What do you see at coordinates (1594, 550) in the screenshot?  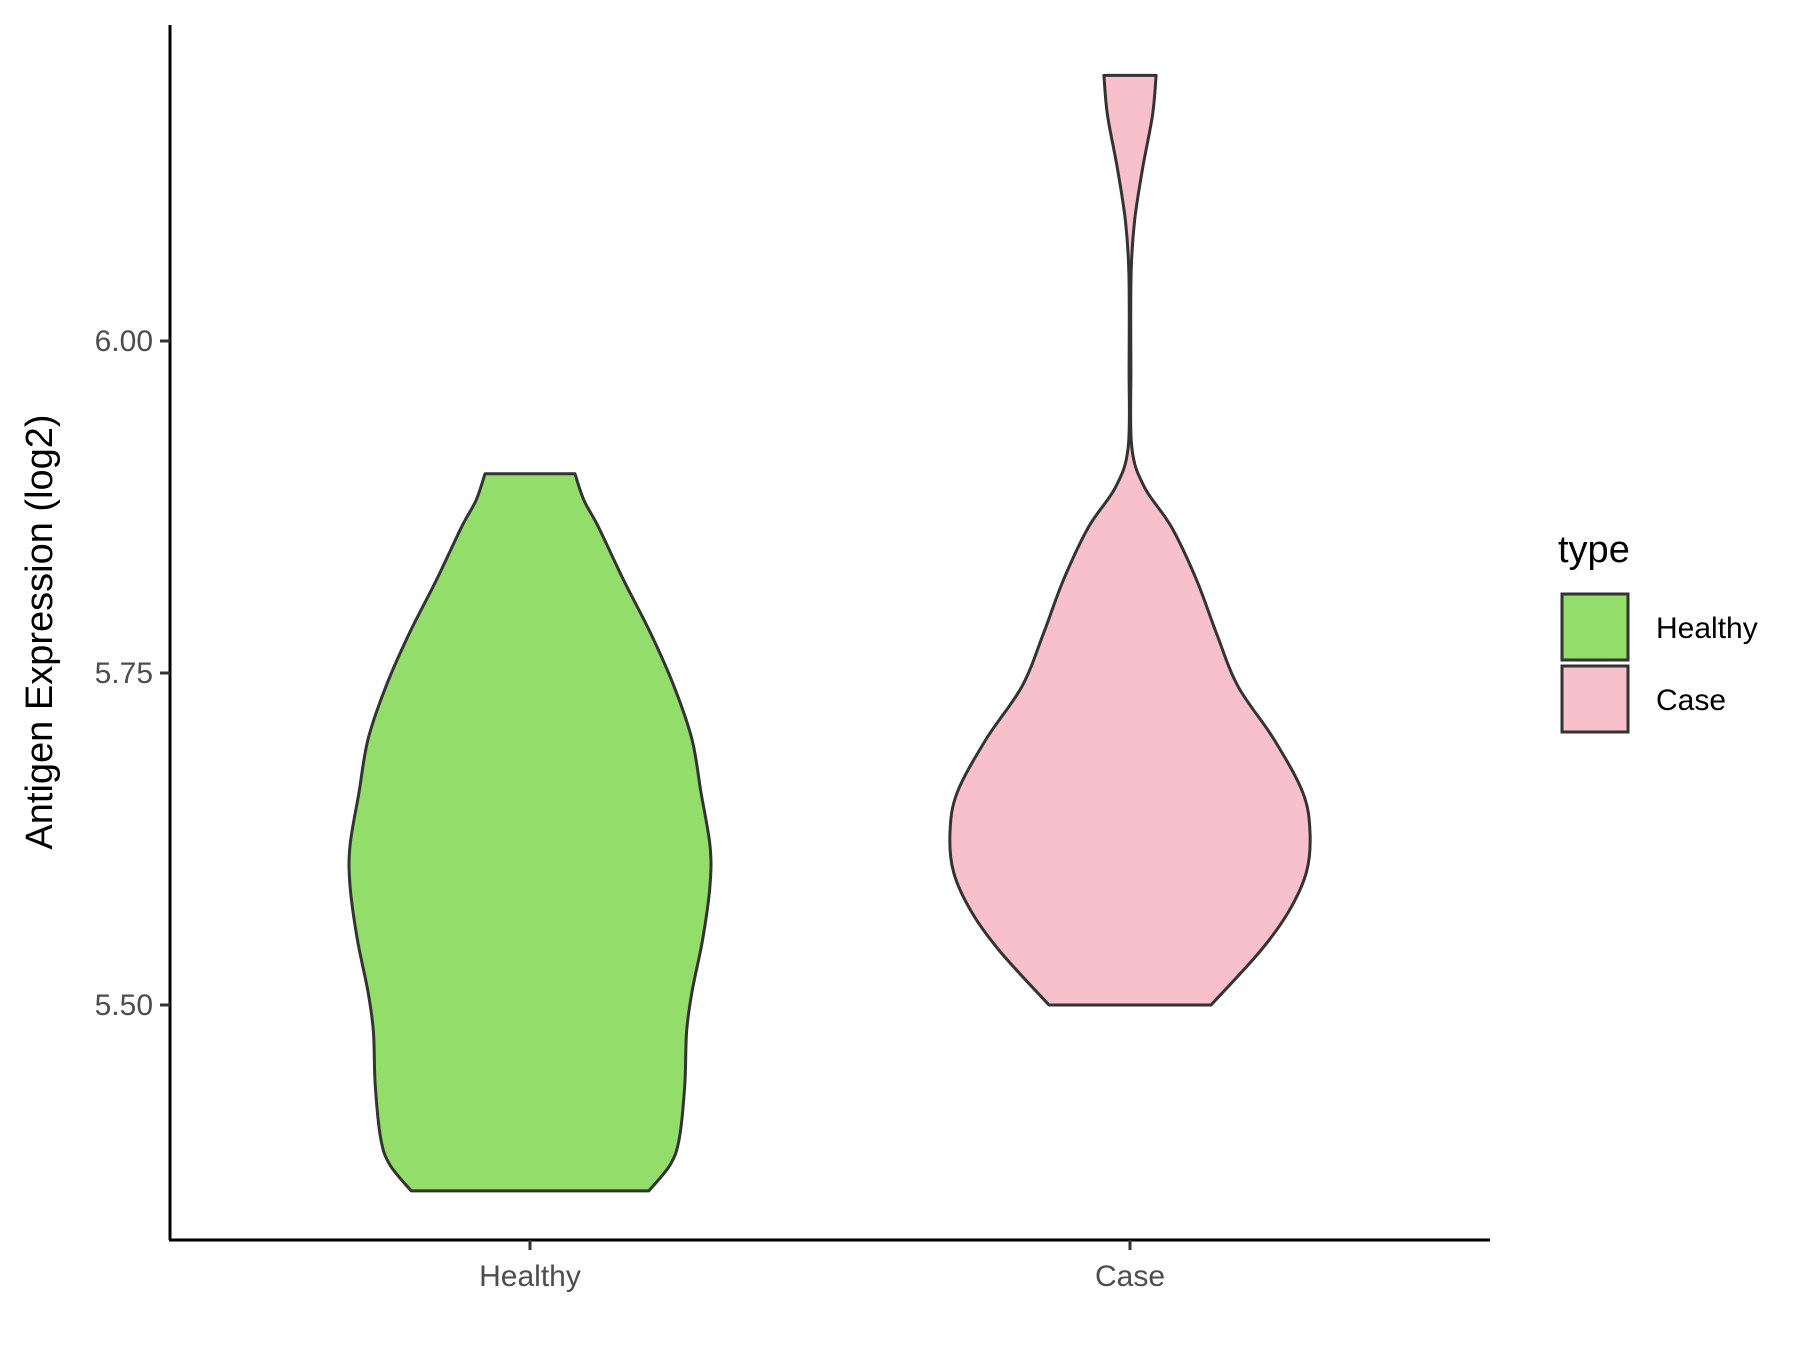 I see `legend-title: type` at bounding box center [1594, 550].